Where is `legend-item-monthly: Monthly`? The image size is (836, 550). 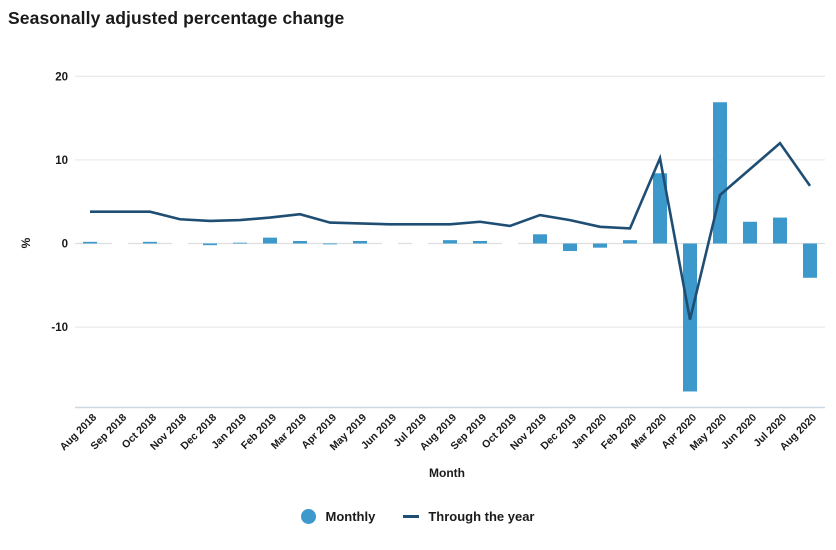 legend-item-monthly: Monthly is located at coordinates (338, 516).